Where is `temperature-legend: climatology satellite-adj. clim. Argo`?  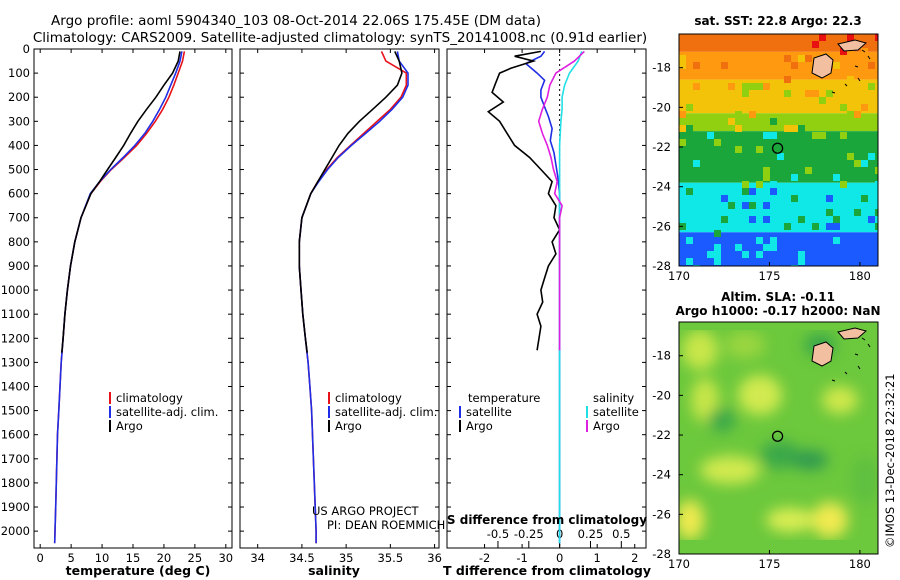 temperature-legend: climatology satellite-adj. clim. Argo is located at coordinates (163, 412).